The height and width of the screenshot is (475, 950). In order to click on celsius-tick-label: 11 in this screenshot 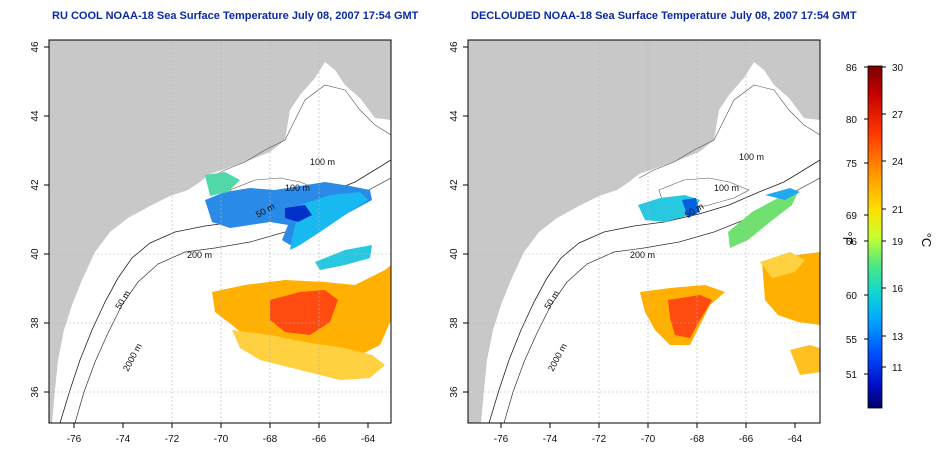, I will do `click(897, 368)`.